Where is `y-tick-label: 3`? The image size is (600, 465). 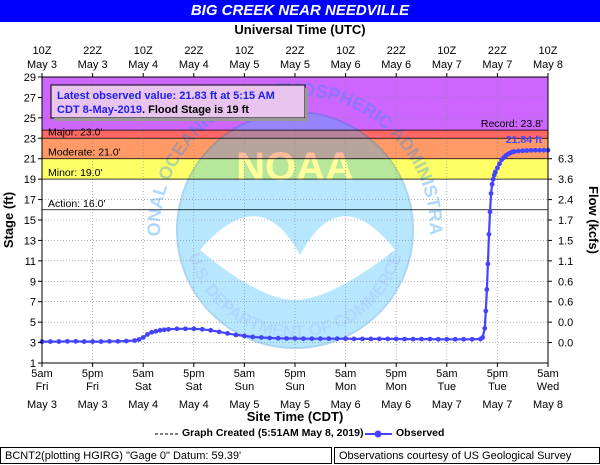 y-tick-label: 3 is located at coordinates (33, 344).